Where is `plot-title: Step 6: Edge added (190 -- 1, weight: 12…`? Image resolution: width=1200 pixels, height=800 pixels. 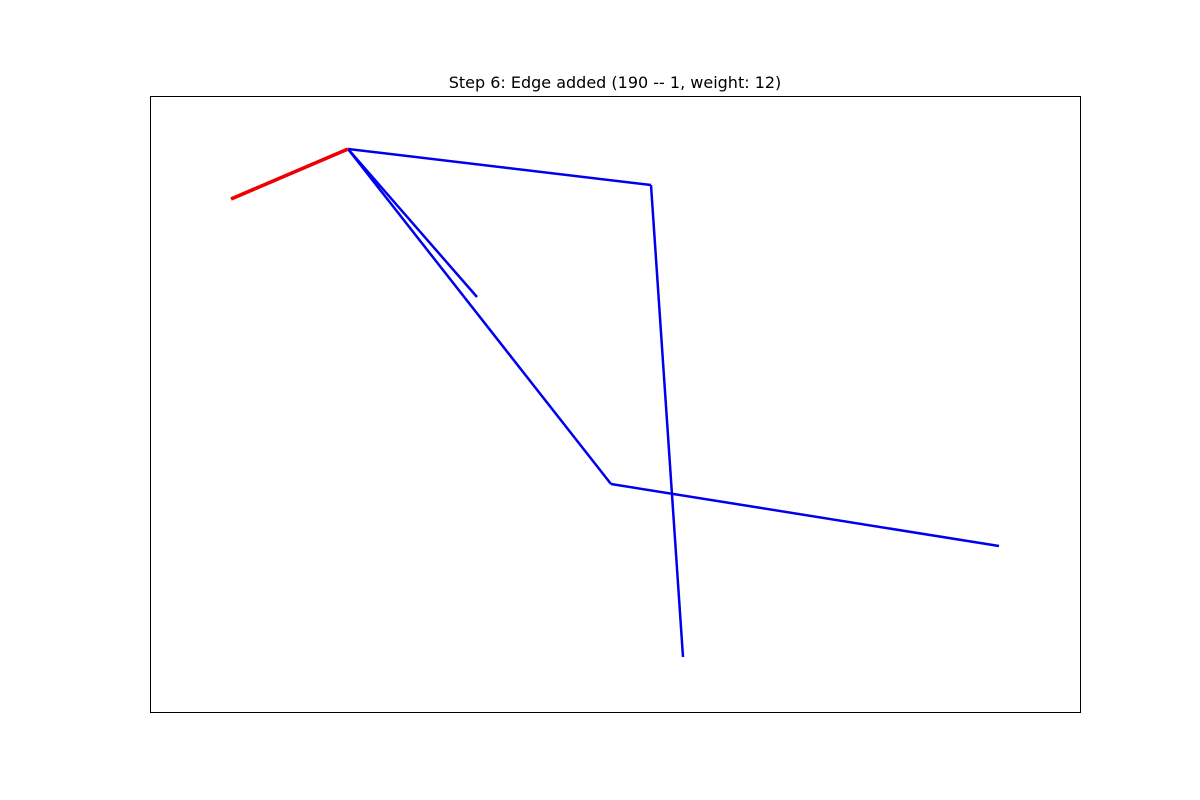 plot-title: Step 6: Edge added (190 -- 1, weight: 12… is located at coordinates (615, 82).